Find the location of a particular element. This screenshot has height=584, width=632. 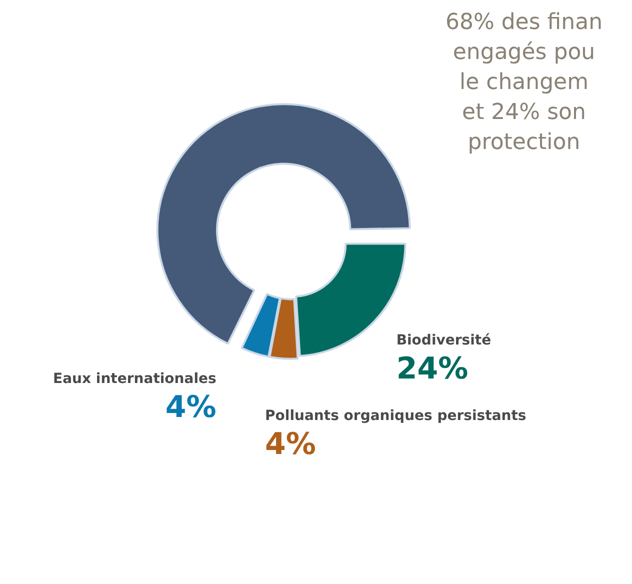

slice-label: Eaux internationales is located at coordinates (134, 379).